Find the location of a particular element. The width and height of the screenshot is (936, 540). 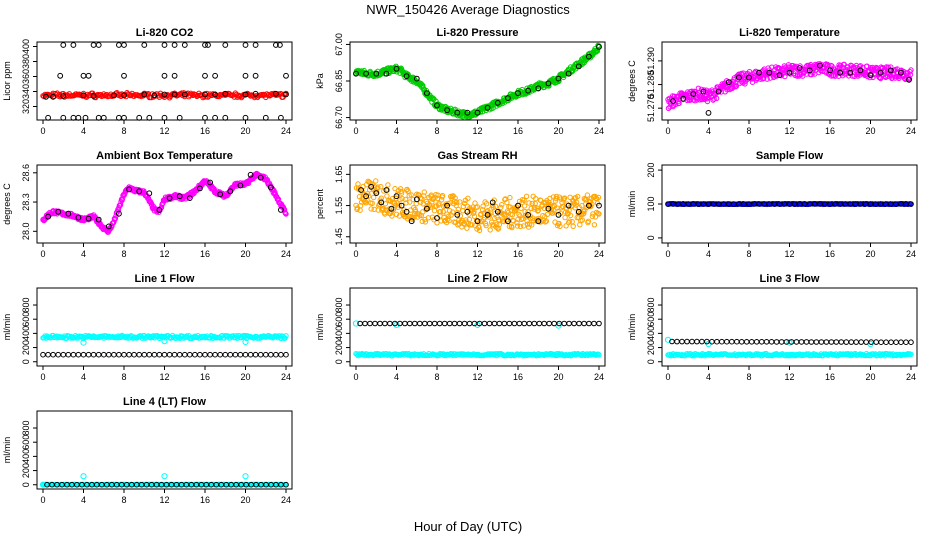

y-tick-label: 51.290 is located at coordinates (651, 61).